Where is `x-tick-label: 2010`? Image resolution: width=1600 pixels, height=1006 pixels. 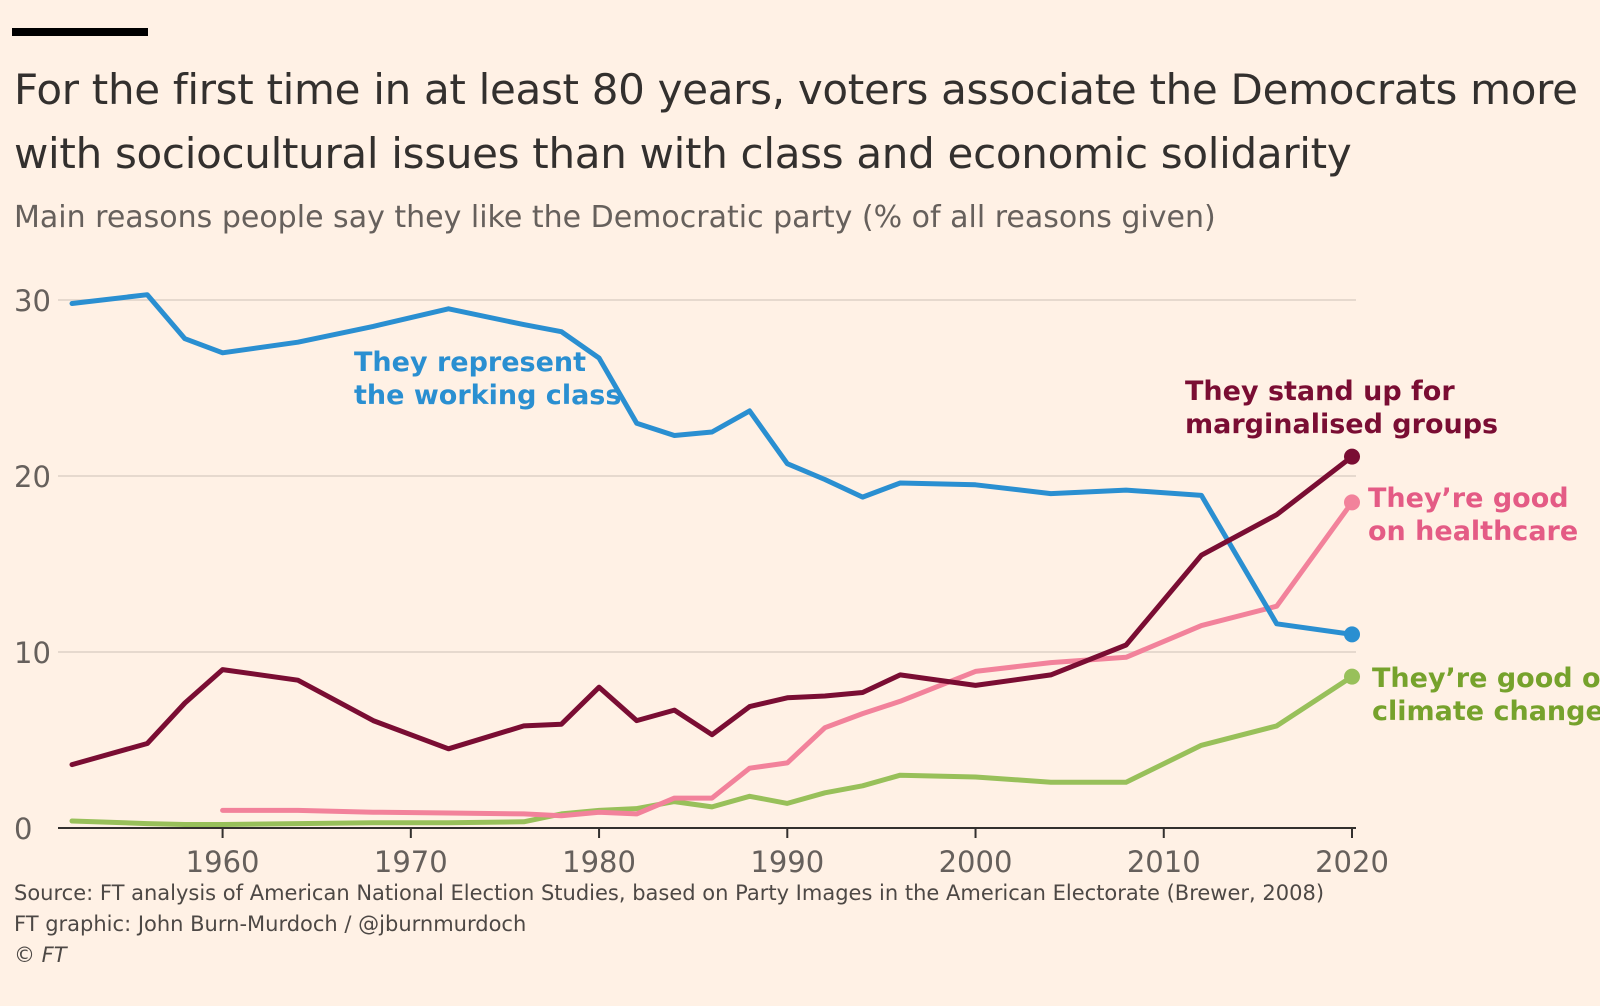 x-tick-label: 2010 is located at coordinates (1164, 862).